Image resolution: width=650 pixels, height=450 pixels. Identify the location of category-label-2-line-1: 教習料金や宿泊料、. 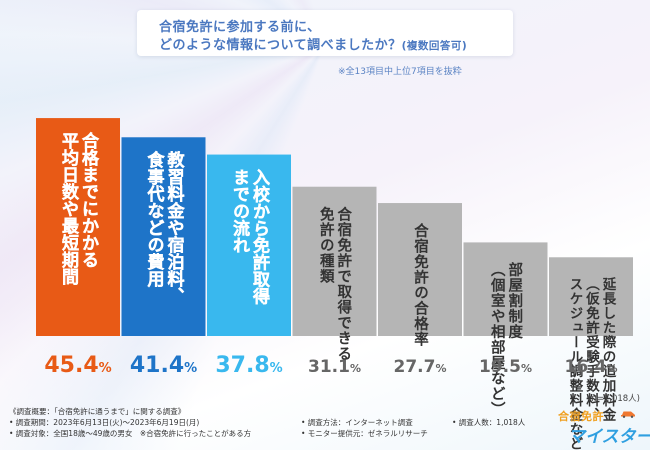
(175, 227).